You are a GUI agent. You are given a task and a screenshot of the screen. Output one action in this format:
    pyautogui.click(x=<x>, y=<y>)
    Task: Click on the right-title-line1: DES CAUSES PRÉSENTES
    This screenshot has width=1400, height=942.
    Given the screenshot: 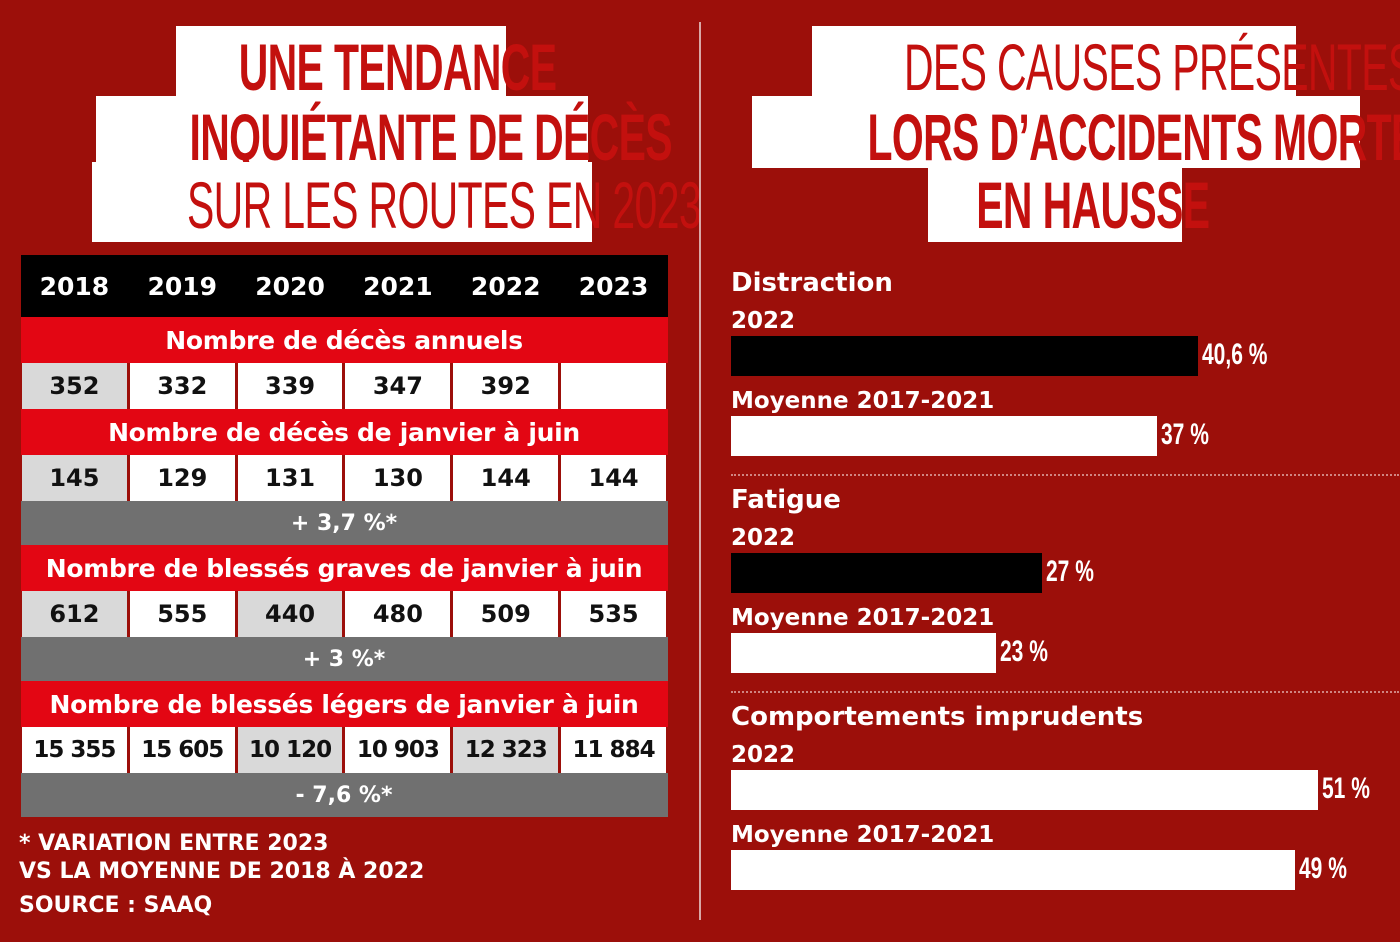 What is the action you would take?
    pyautogui.click(x=1151, y=67)
    